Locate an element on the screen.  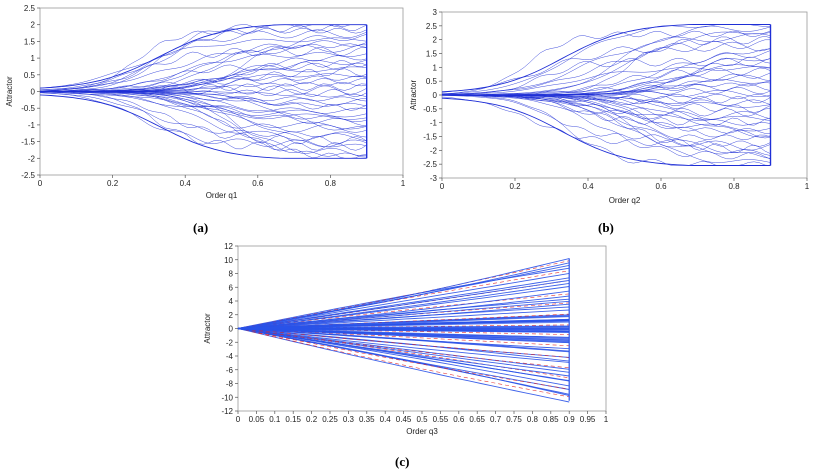
x-tick-label: 0.65 is located at coordinates (477, 419).